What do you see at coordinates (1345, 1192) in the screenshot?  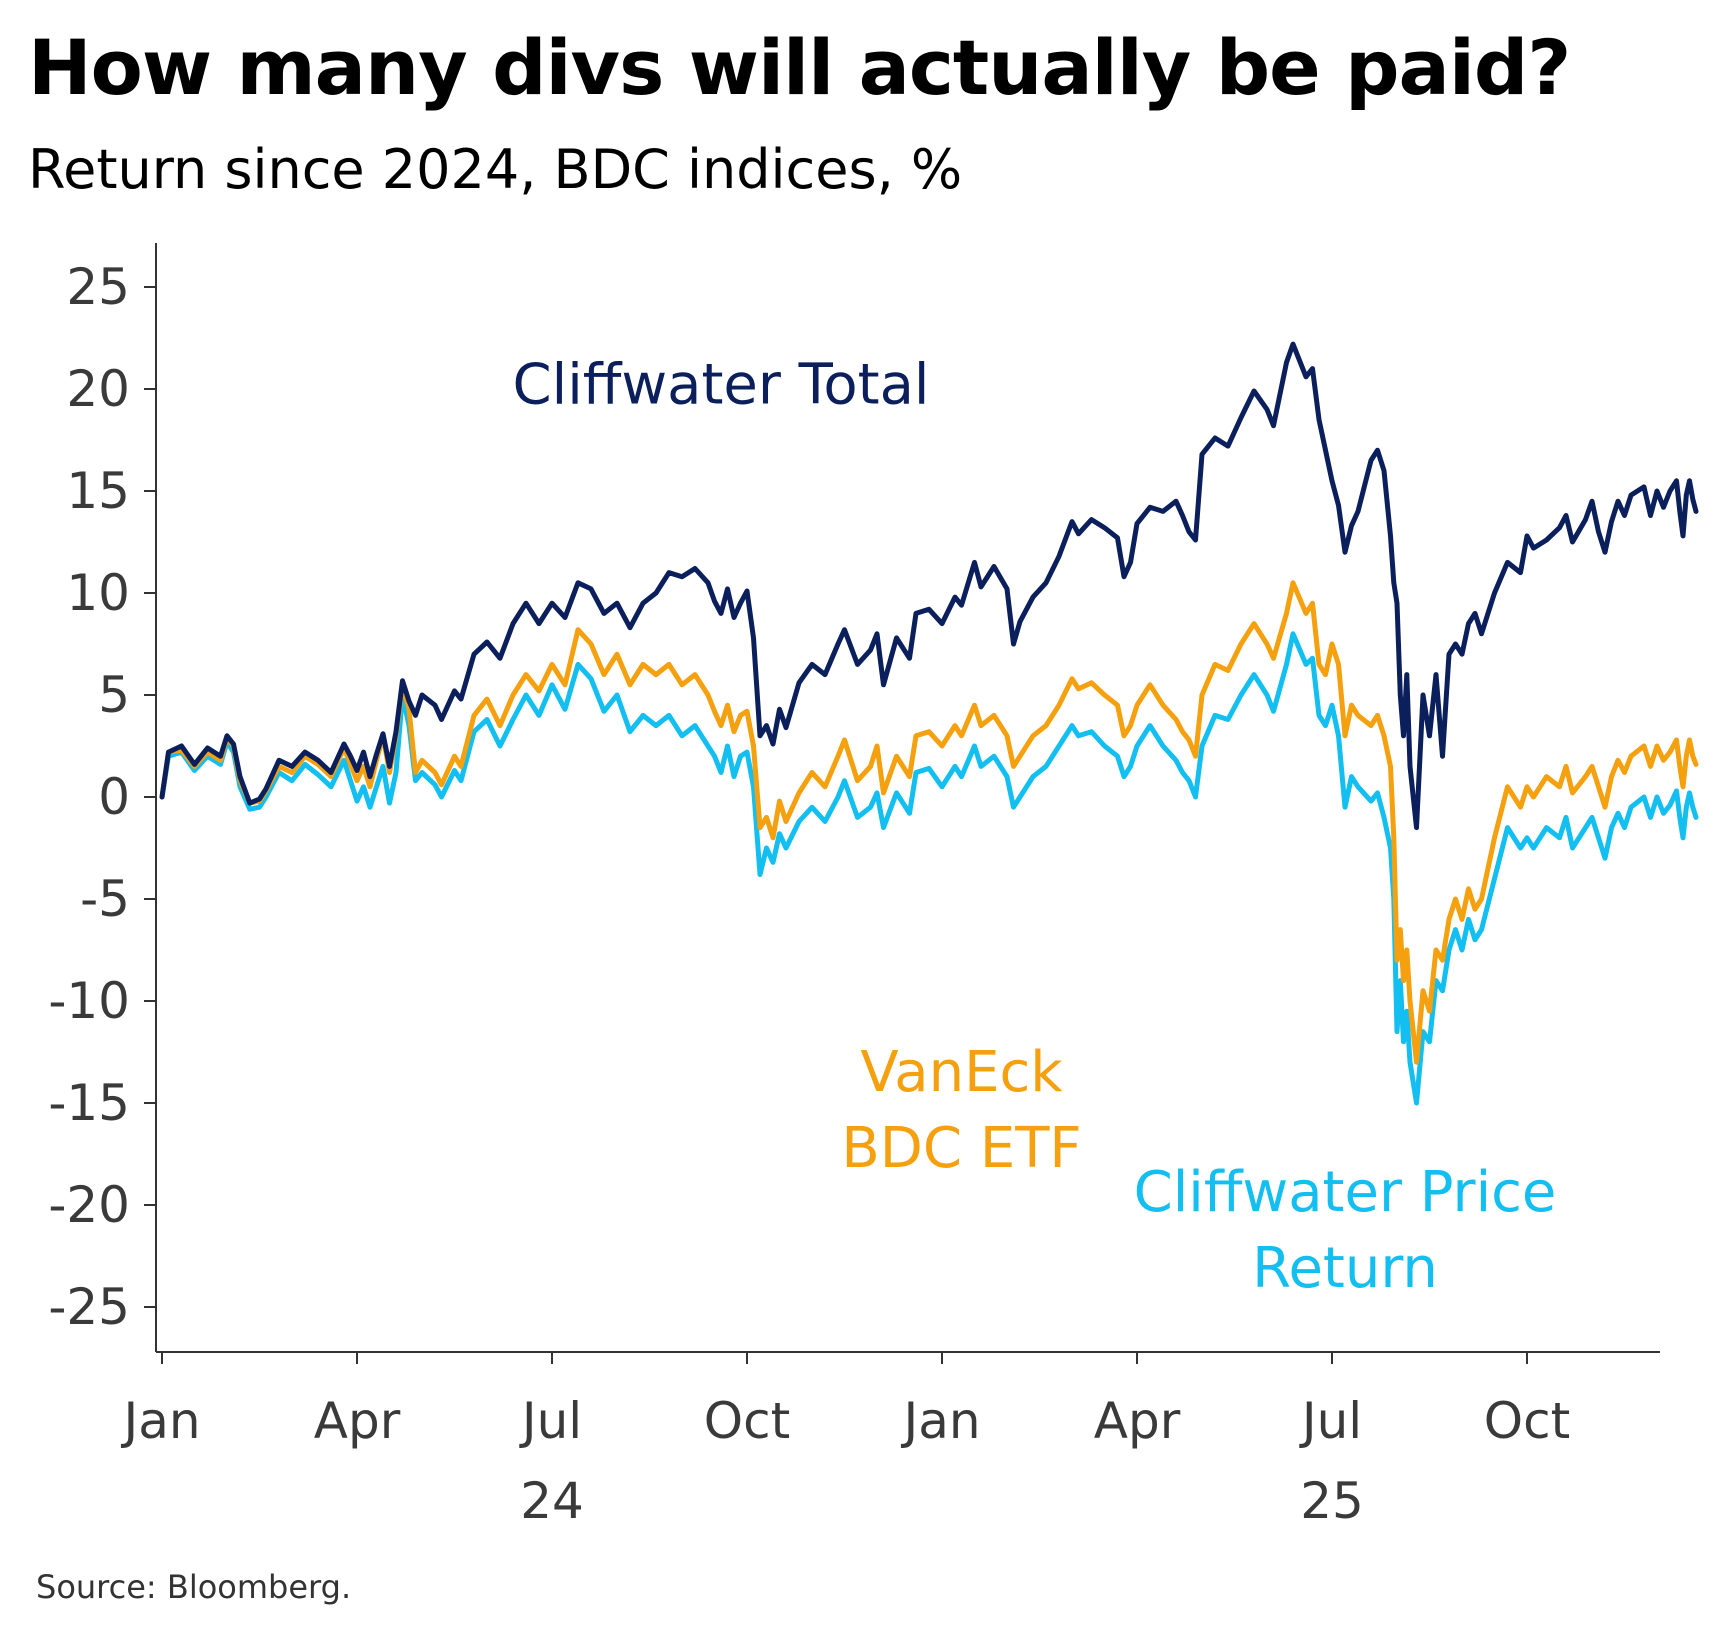 I see `series-label-line: Cliffwater Price` at bounding box center [1345, 1192].